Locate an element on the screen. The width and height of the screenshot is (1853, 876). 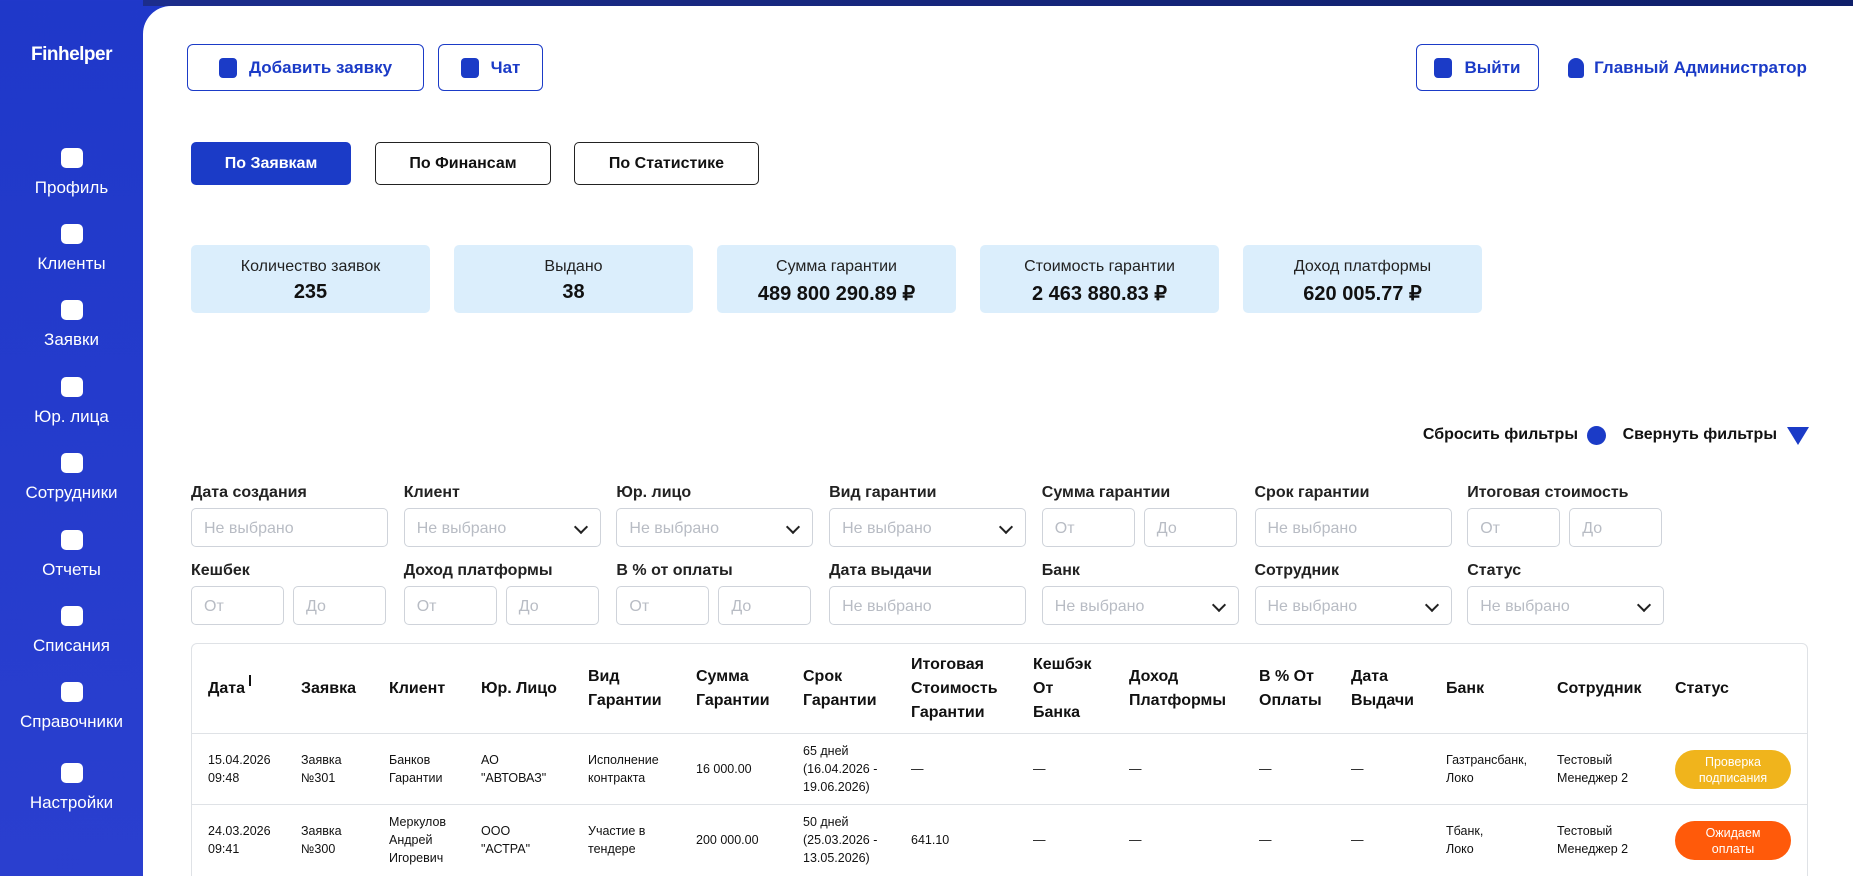
stat-label: Выдано is located at coordinates (573, 266).